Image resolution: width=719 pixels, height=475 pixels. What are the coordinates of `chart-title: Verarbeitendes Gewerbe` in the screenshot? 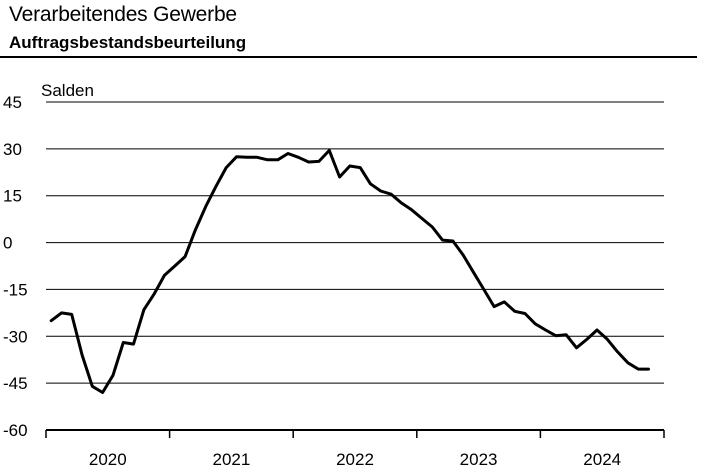 It's located at (123, 14).